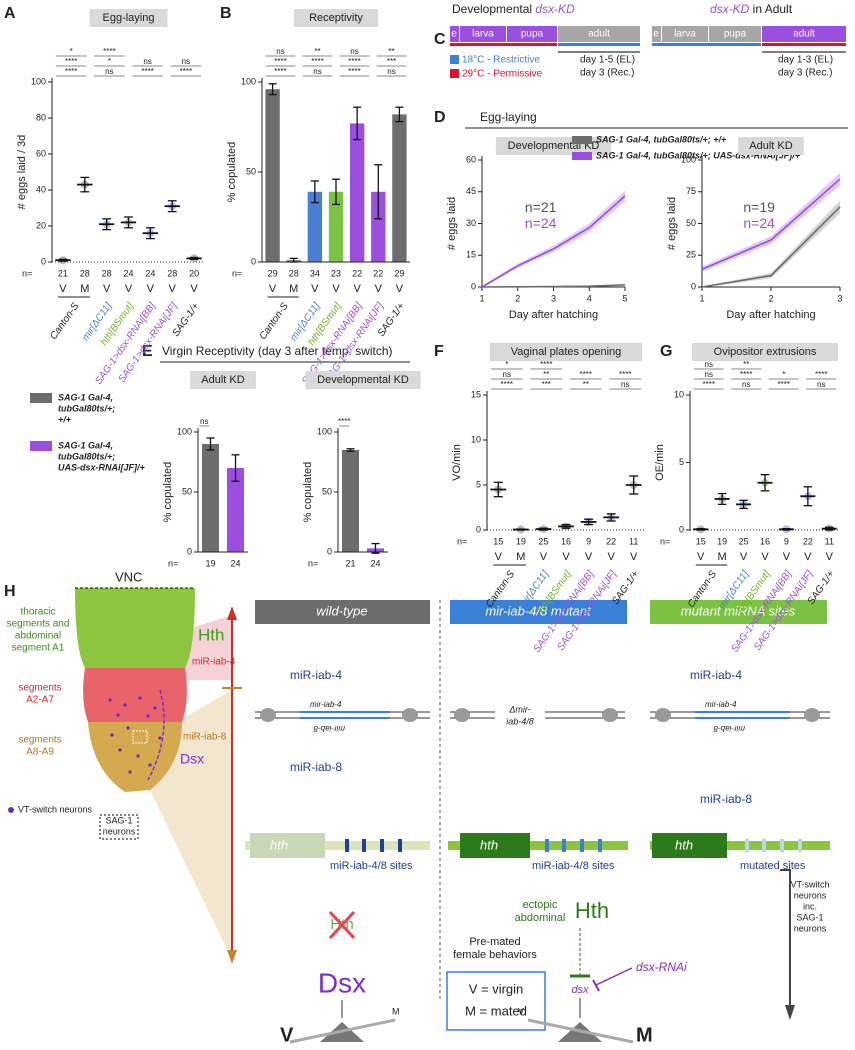 The image size is (855, 1050). I want to click on stage-label: pupa, so click(735, 34).